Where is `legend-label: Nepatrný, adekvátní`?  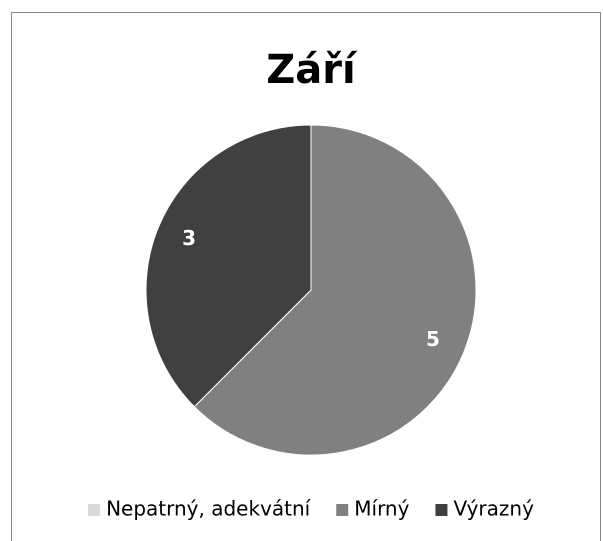
legend-label: Nepatrný, adekvátní is located at coordinates (209, 509).